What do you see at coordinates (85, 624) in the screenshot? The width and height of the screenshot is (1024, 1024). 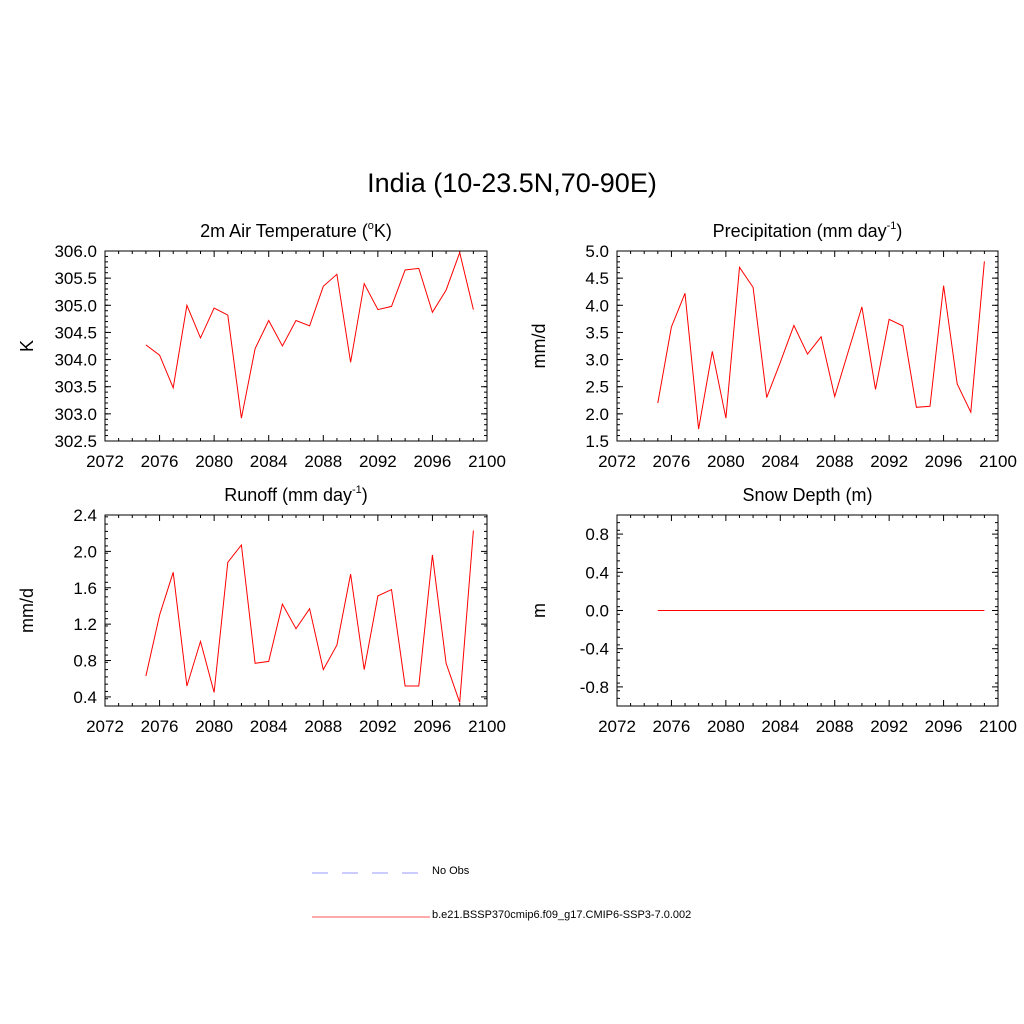 I see `y-tick-label: 1.2` at bounding box center [85, 624].